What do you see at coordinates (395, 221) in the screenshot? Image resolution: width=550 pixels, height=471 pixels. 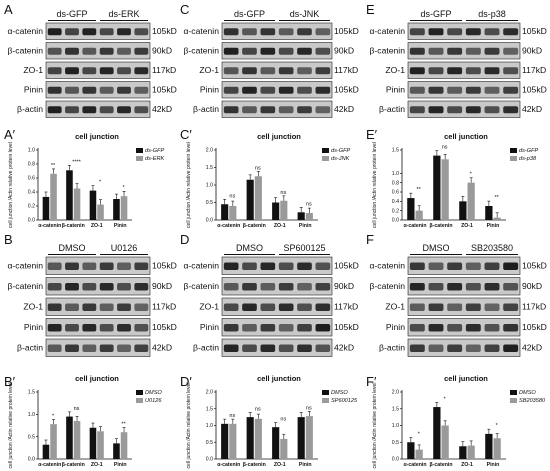 I see `y-tick-label: 0.0` at bounding box center [395, 221].